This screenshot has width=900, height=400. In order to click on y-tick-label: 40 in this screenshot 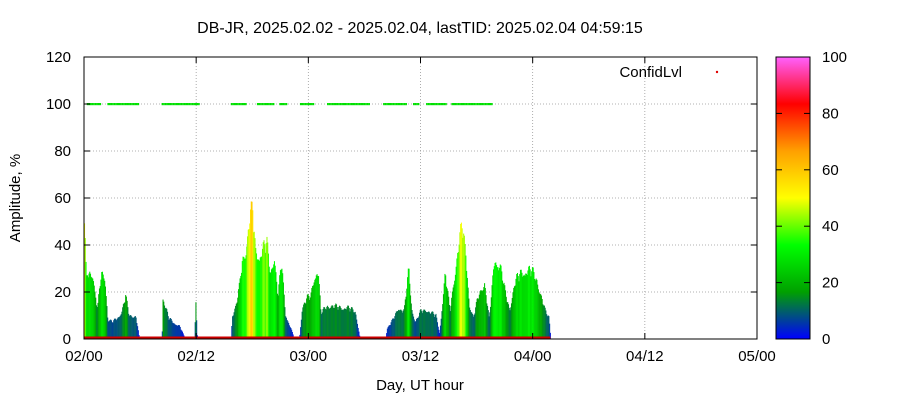, I will do `click(62, 245)`.